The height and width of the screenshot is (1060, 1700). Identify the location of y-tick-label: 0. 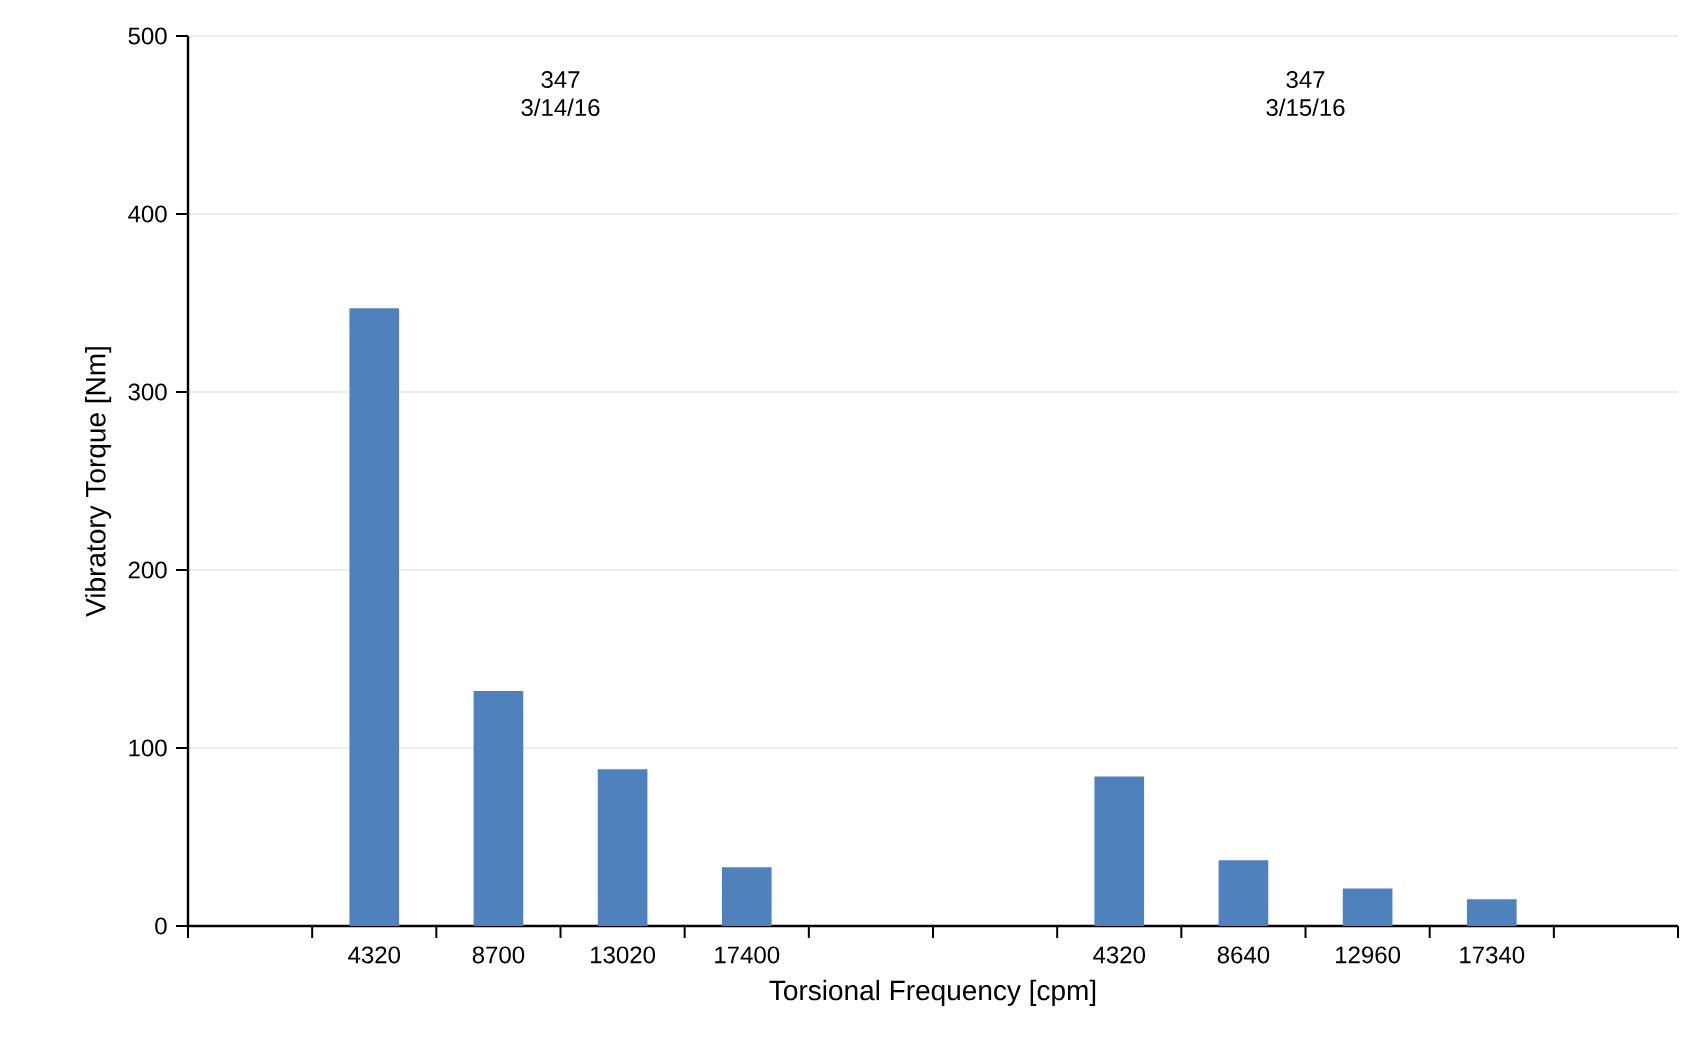
(161, 926).